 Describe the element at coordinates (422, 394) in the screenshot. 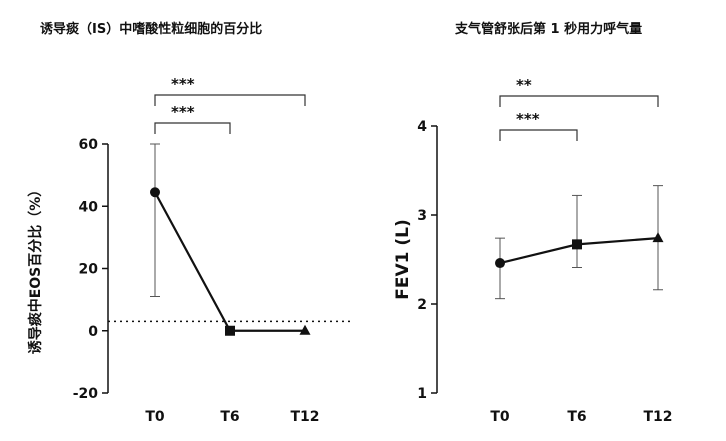

I see `y-tick-label: 1` at that location.